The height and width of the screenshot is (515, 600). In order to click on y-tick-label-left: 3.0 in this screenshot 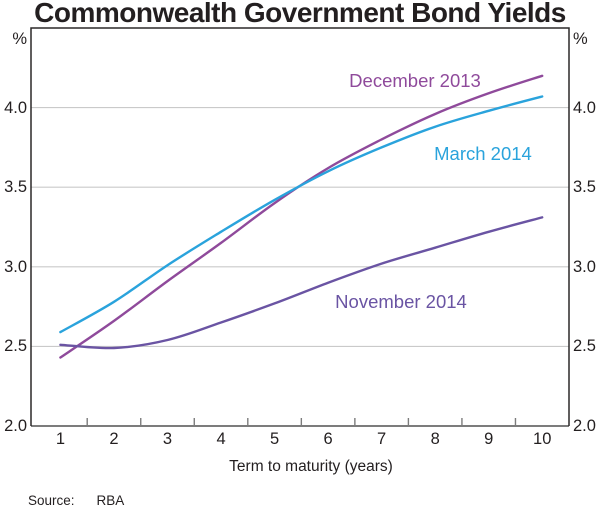, I will do `click(15, 266)`.